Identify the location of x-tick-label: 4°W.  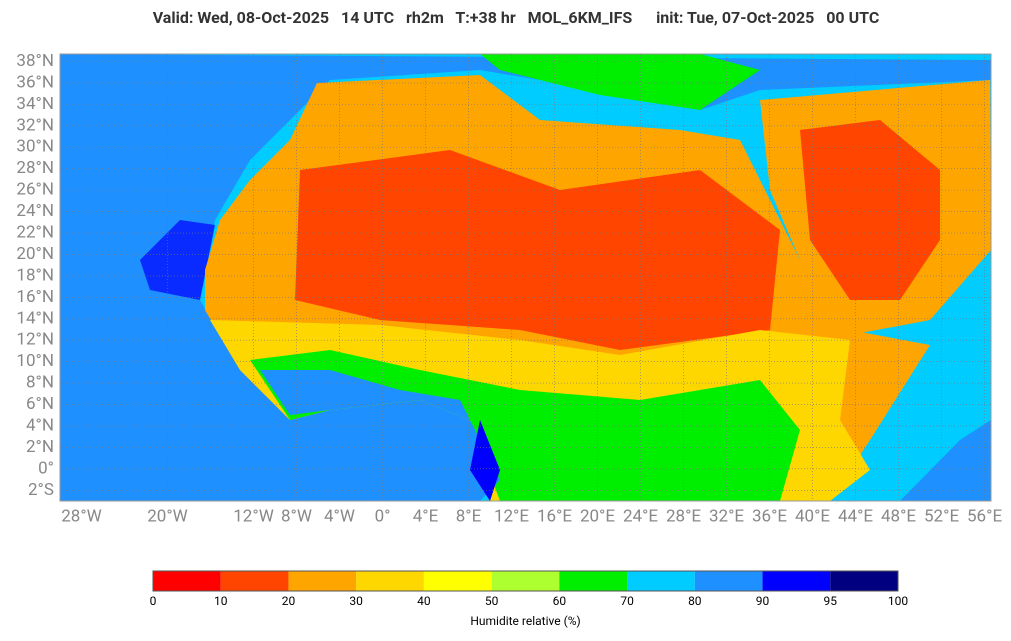
(339, 516).